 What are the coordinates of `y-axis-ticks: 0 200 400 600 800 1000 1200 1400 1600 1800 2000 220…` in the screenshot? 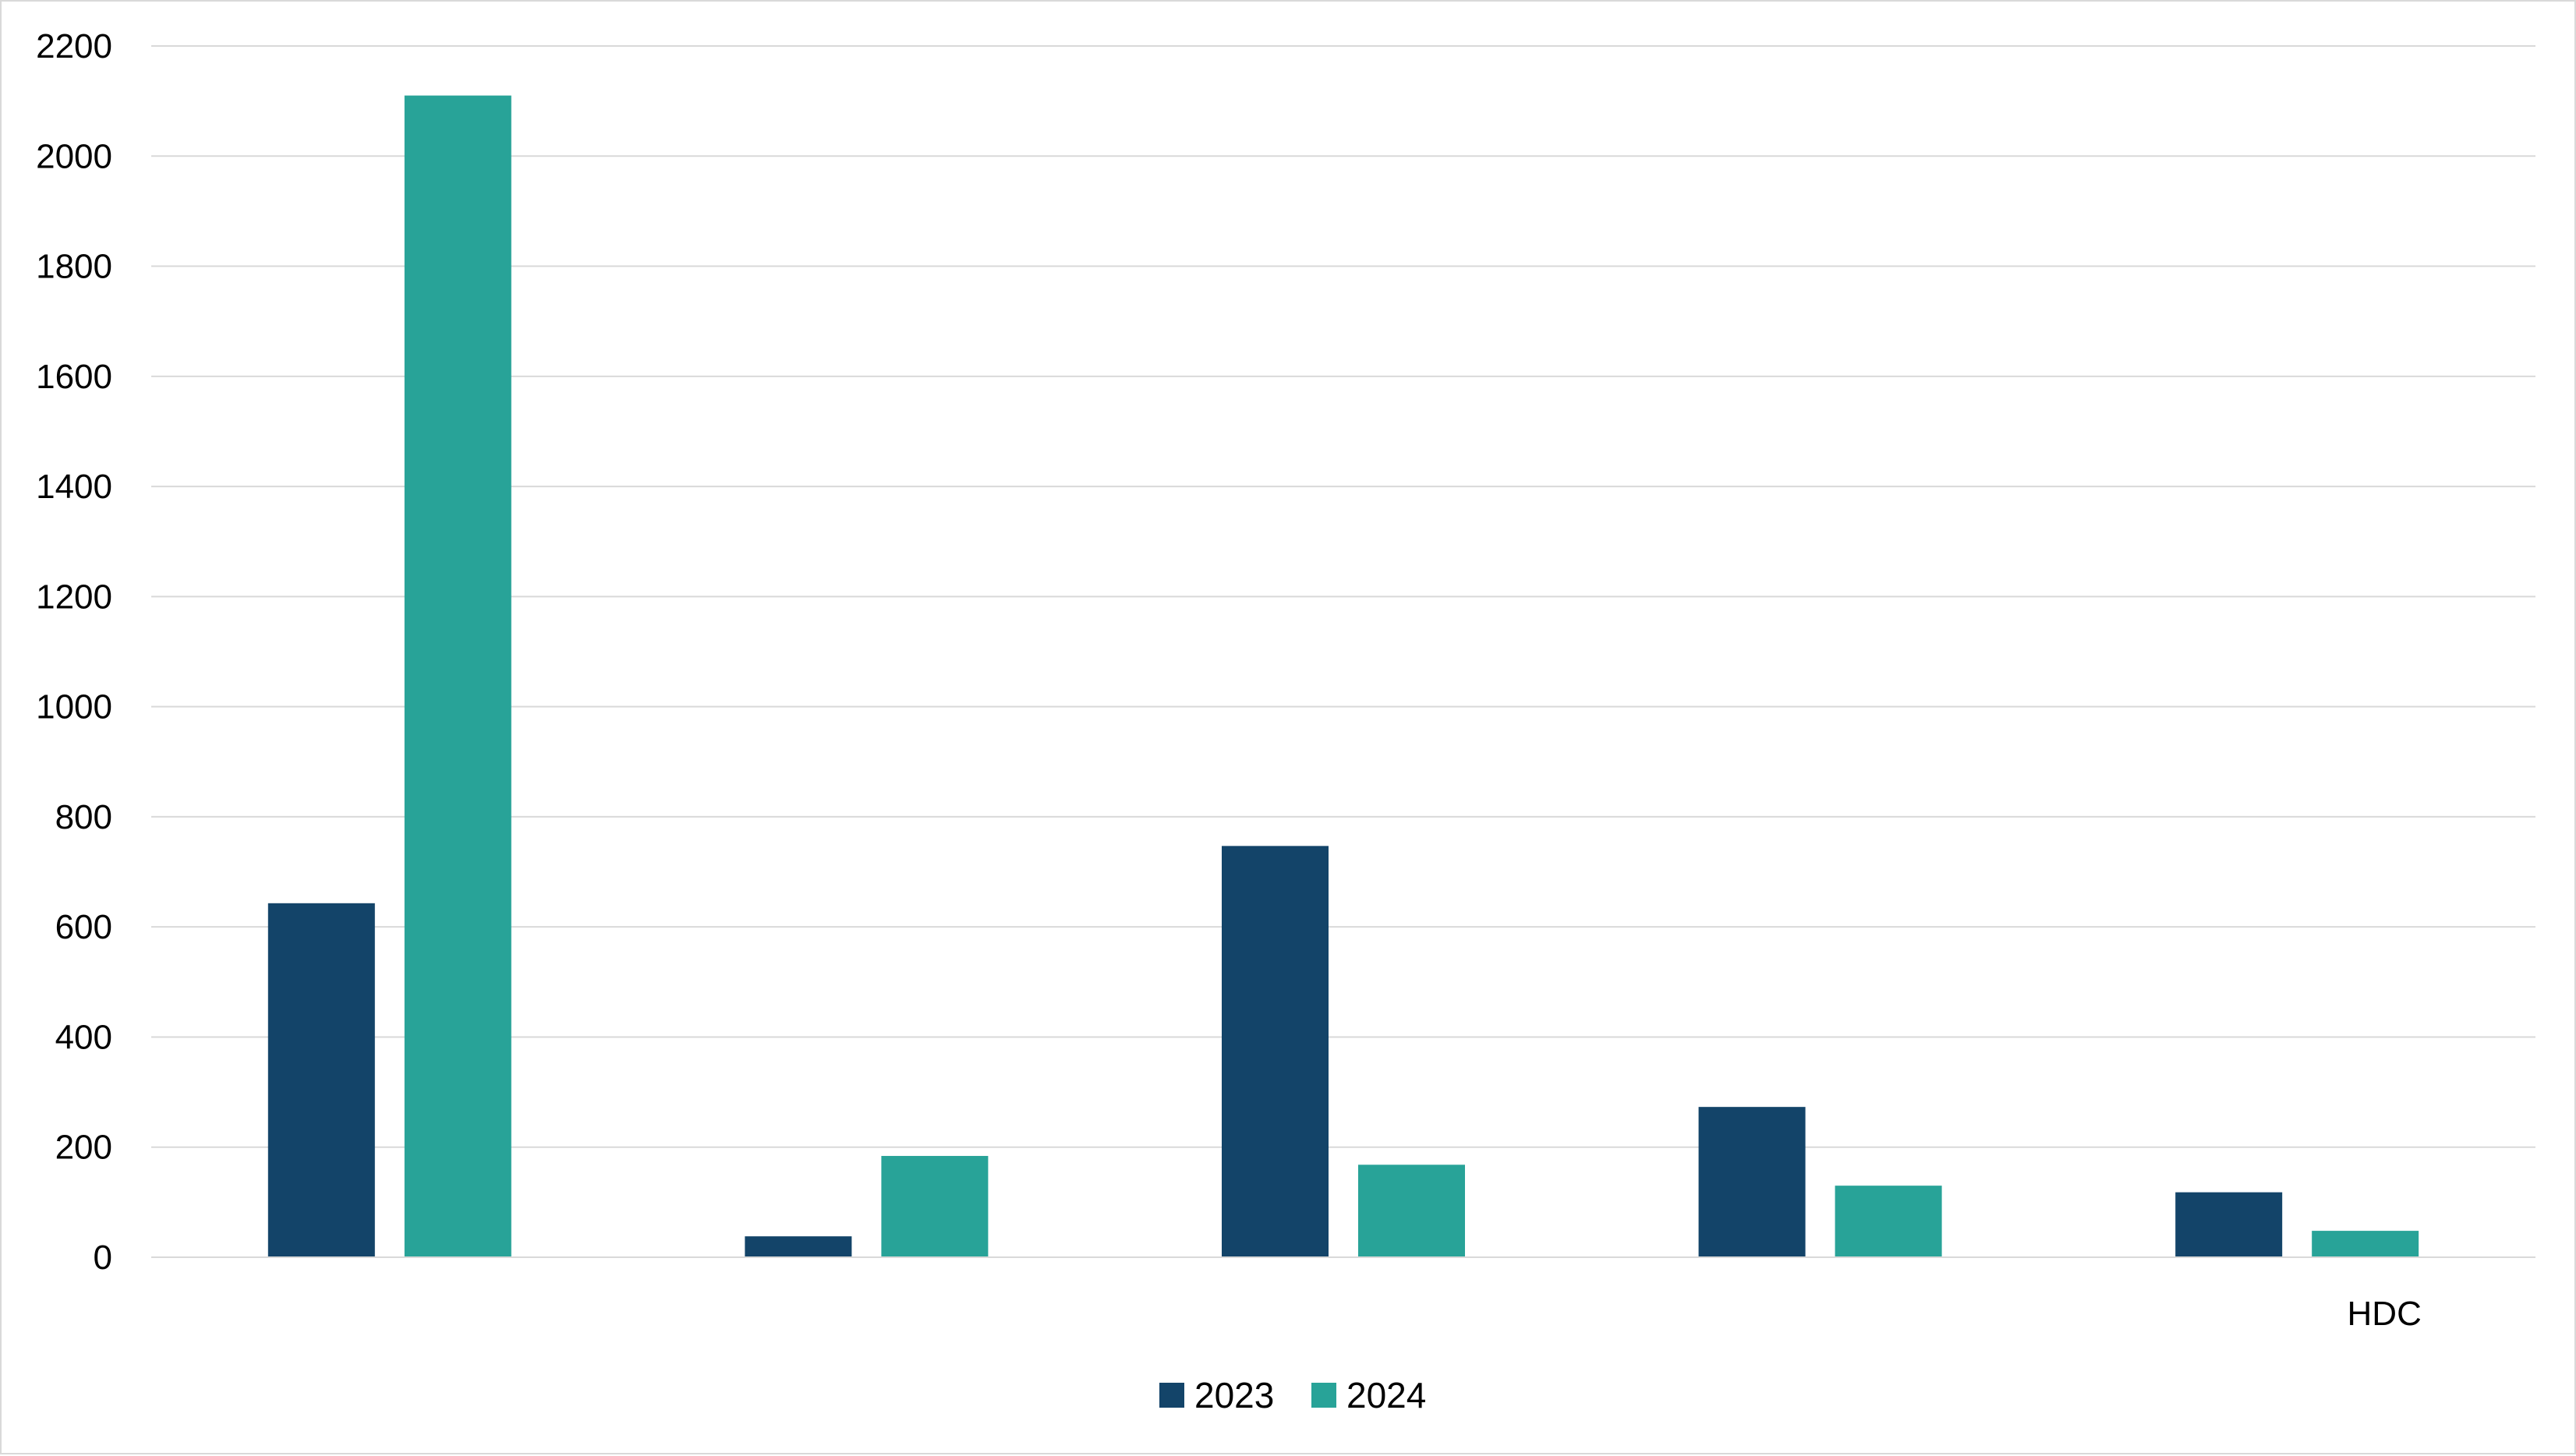 It's located at (74, 652).